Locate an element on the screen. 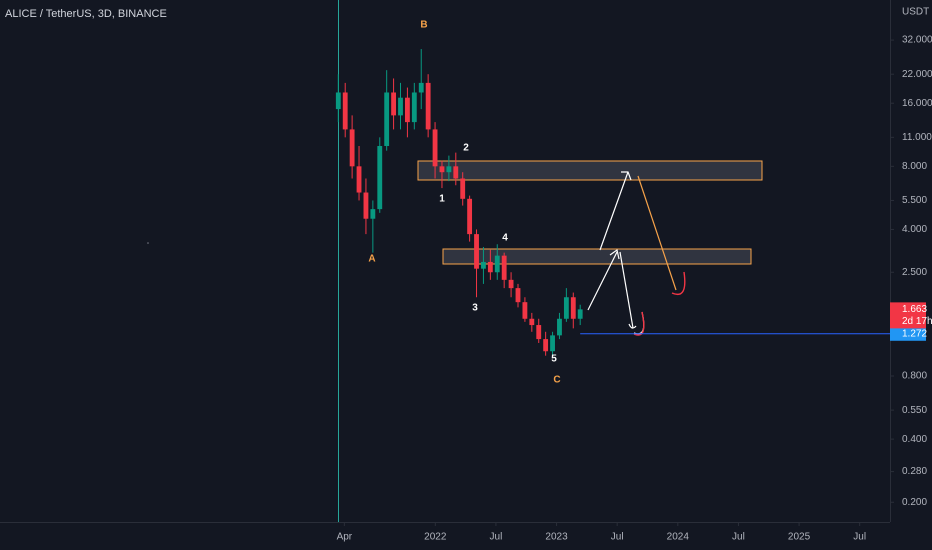 The image size is (932, 550). wave-label: 3 is located at coordinates (475, 308).